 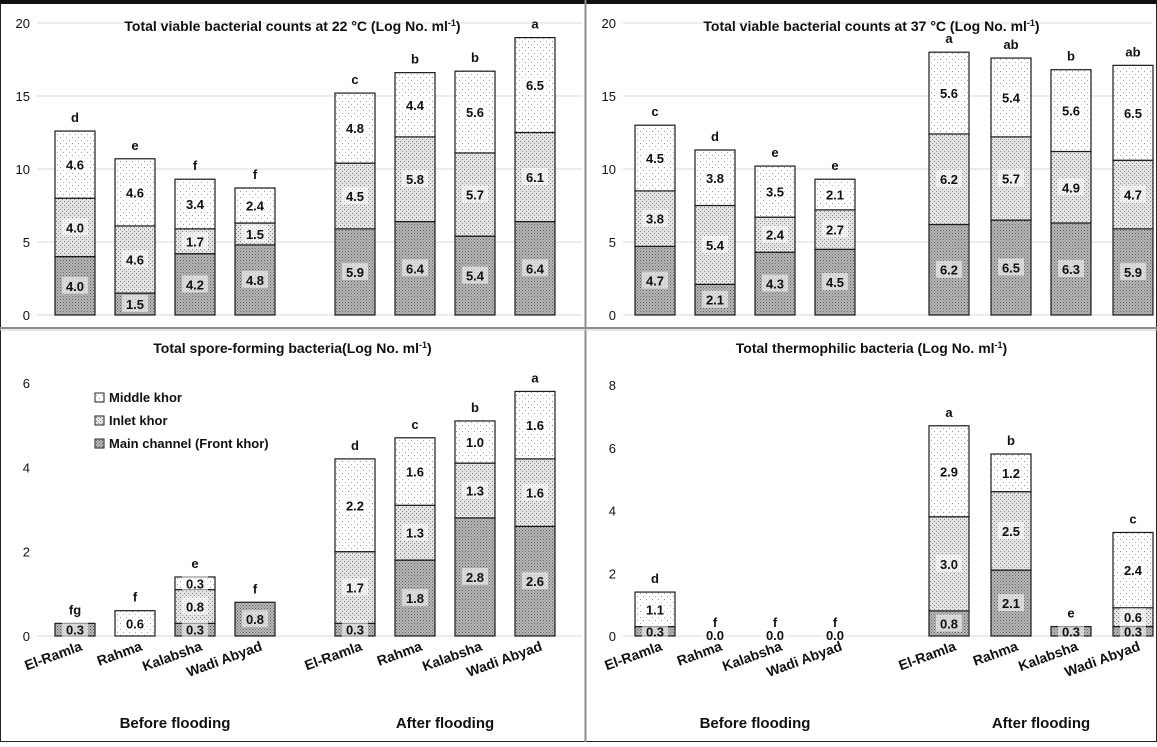 I want to click on data-label: 3.0, so click(x=949, y=564).